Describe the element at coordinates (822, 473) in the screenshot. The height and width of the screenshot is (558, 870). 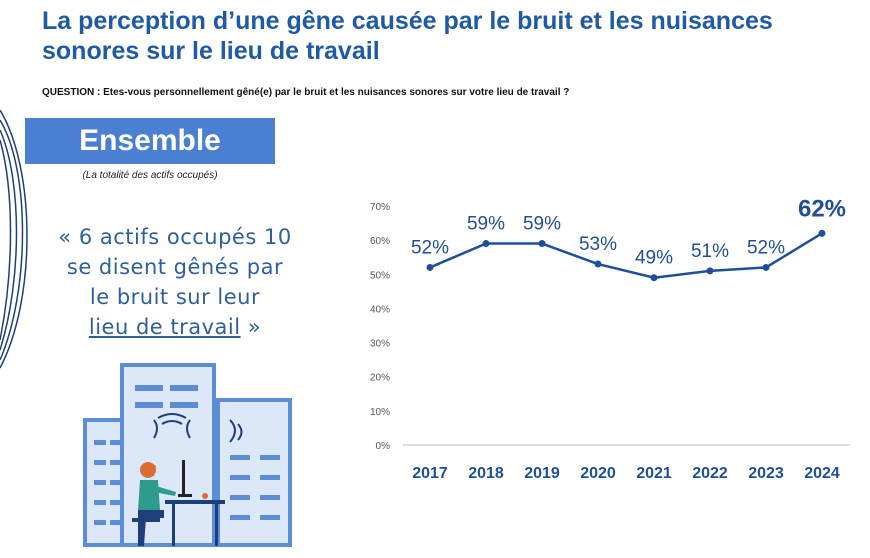
I see `x-tick-label: 2024` at that location.